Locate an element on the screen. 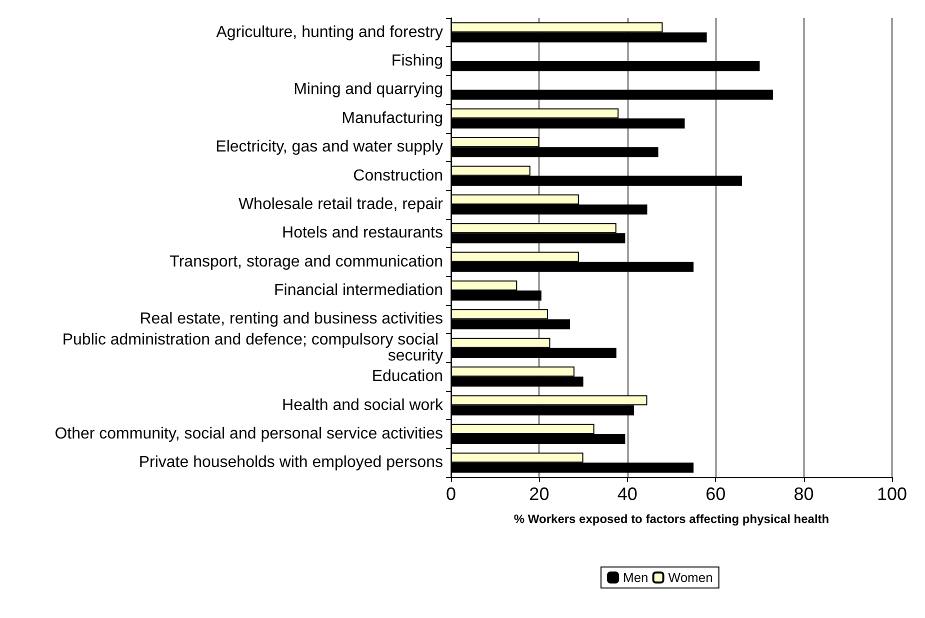 This screenshot has width=925, height=618. y-tick-label: Fishing is located at coordinates (417, 61).